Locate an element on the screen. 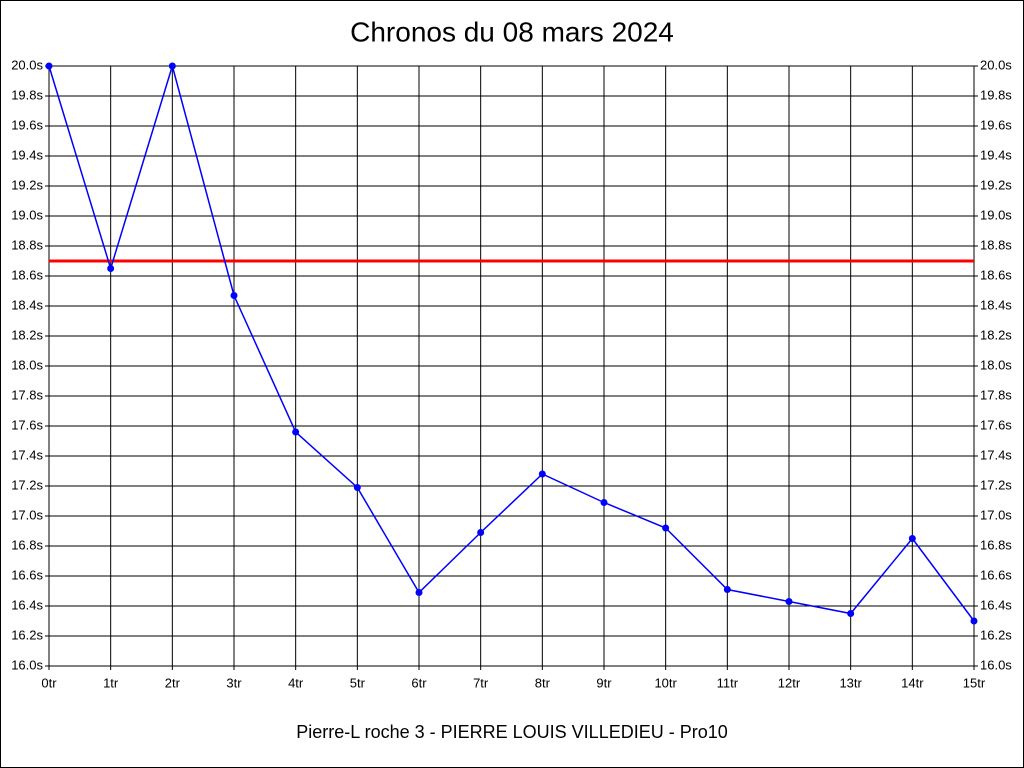 This screenshot has height=768, width=1024. y2-tick-label: 17.6s is located at coordinates (996, 424).